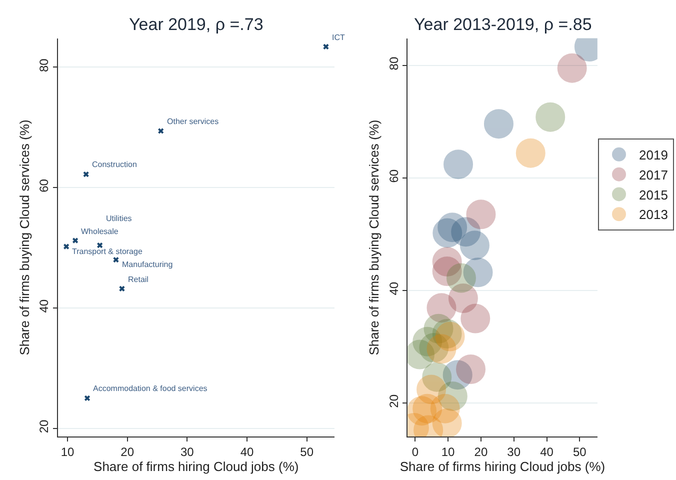  I want to click on annotation: Transport & storage, so click(107, 251).